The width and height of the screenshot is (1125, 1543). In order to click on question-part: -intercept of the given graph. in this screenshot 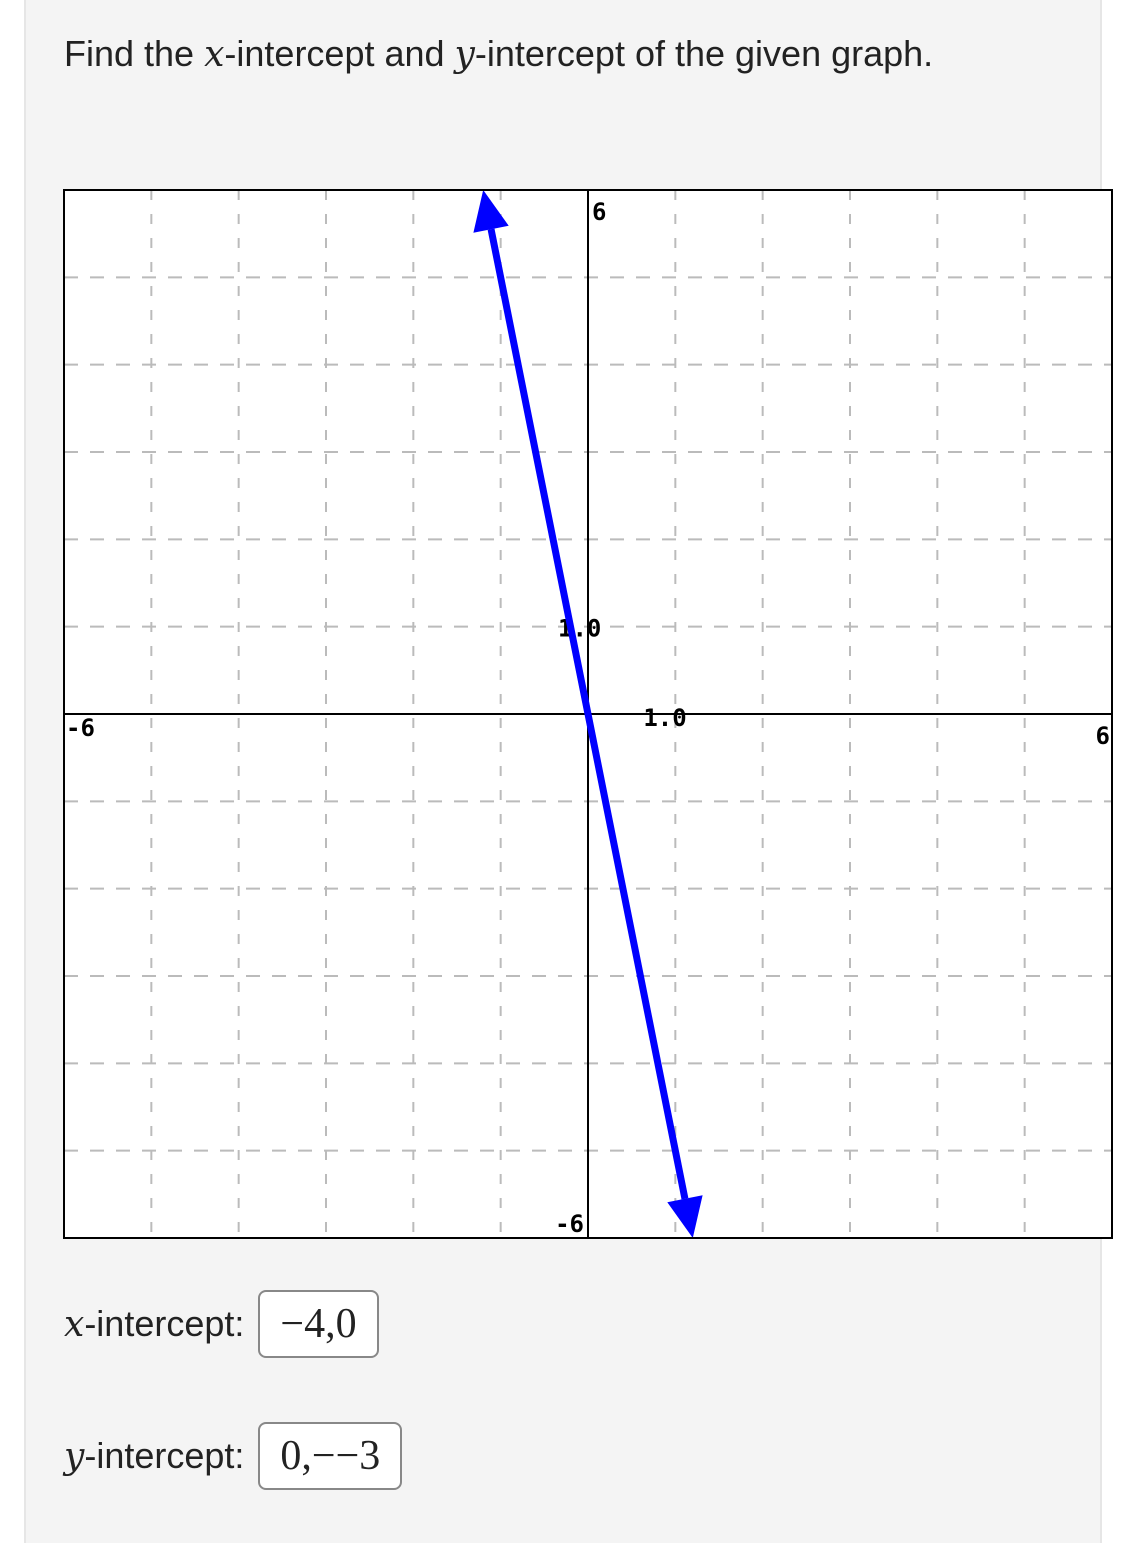, I will do `click(704, 53)`.